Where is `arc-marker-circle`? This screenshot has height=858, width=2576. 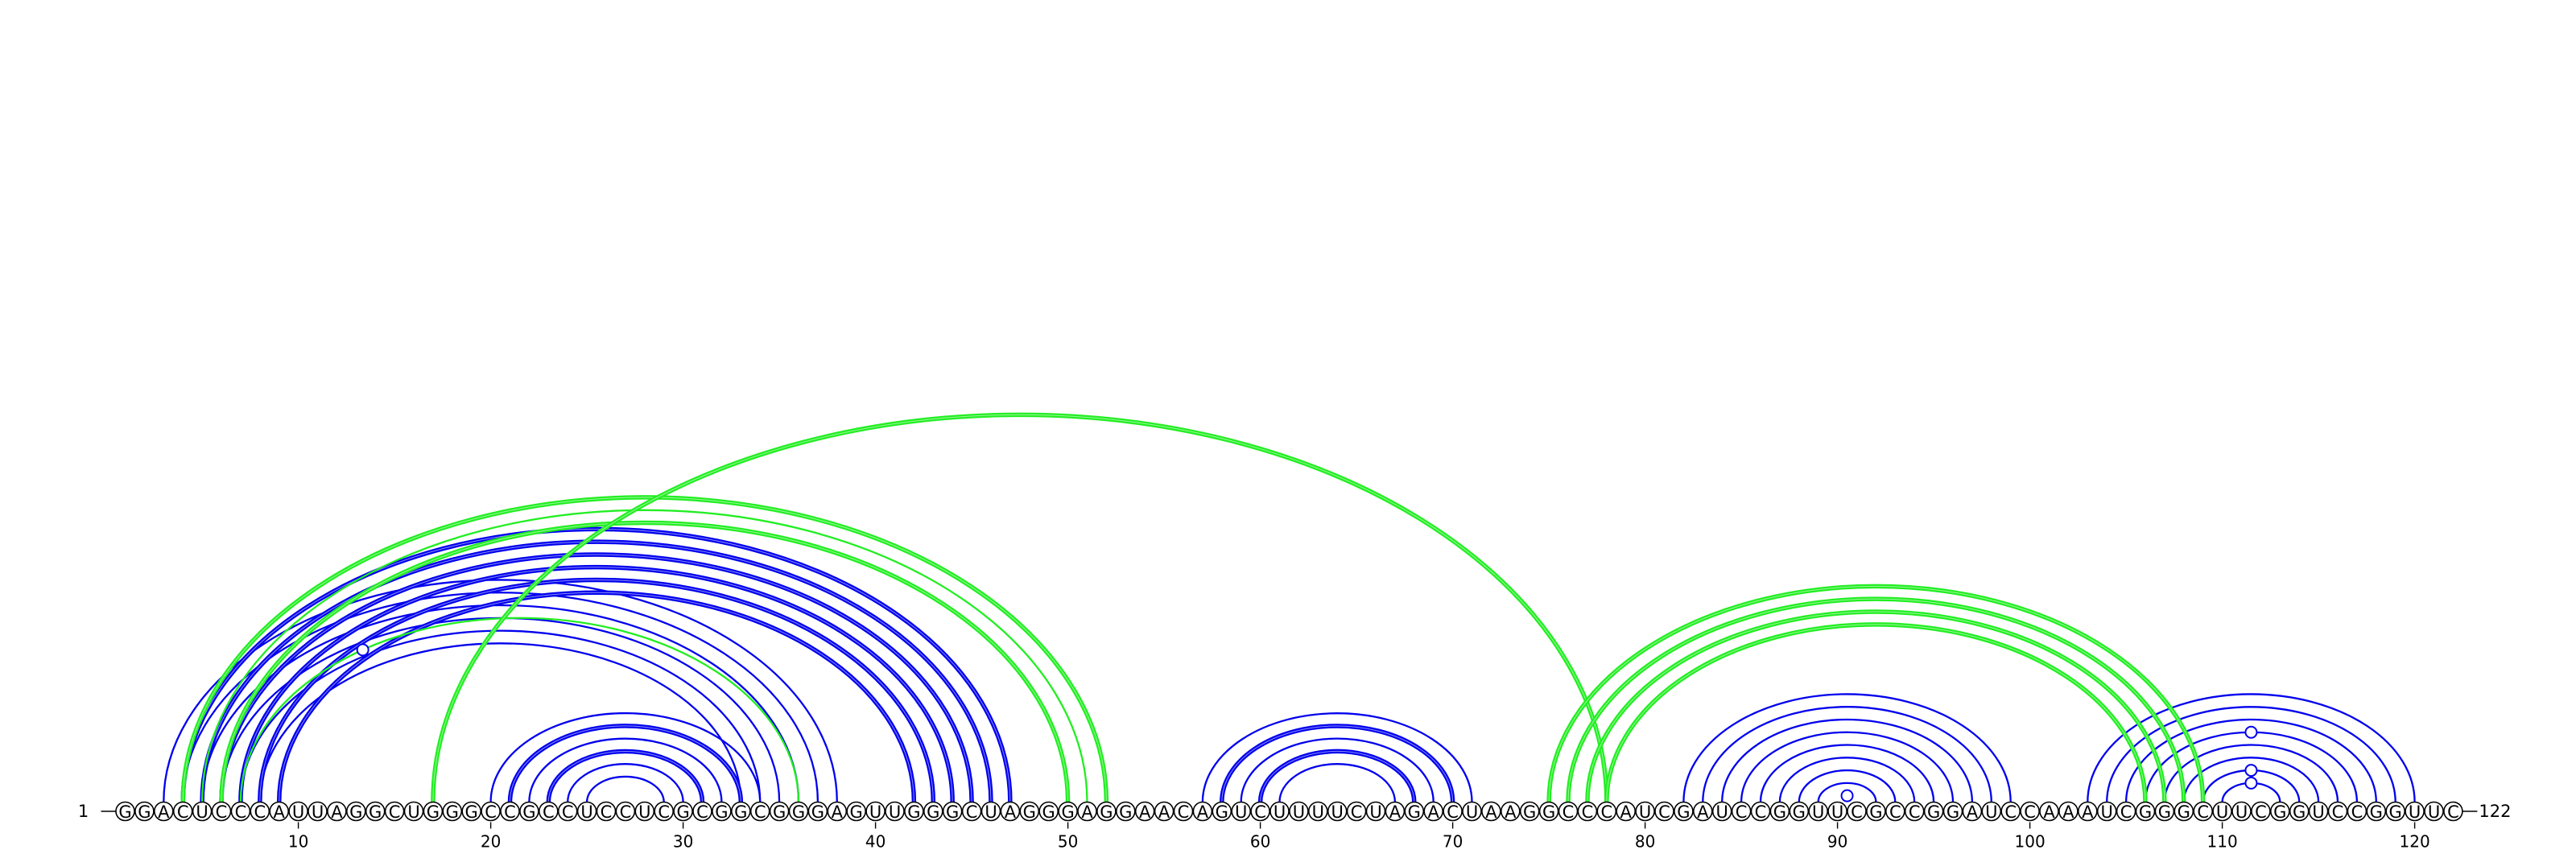 arc-marker-circle is located at coordinates (2251, 783).